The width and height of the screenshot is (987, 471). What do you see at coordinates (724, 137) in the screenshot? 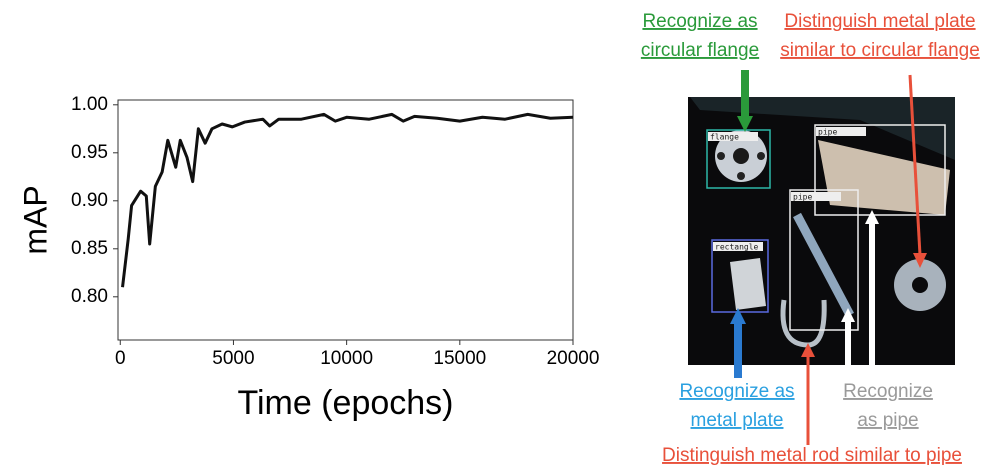
I see `detection-label: flange` at bounding box center [724, 137].